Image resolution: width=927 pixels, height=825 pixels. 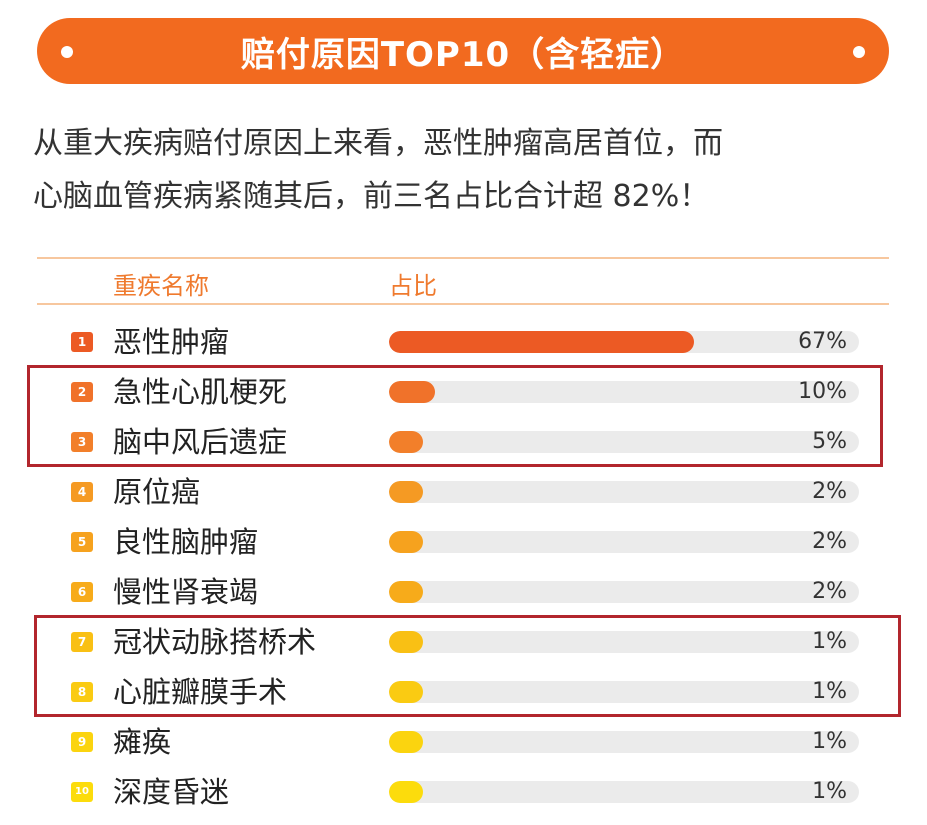 What do you see at coordinates (186, 592) in the screenshot?
I see `disease-label-6: 慢性肾衰竭` at bounding box center [186, 592].